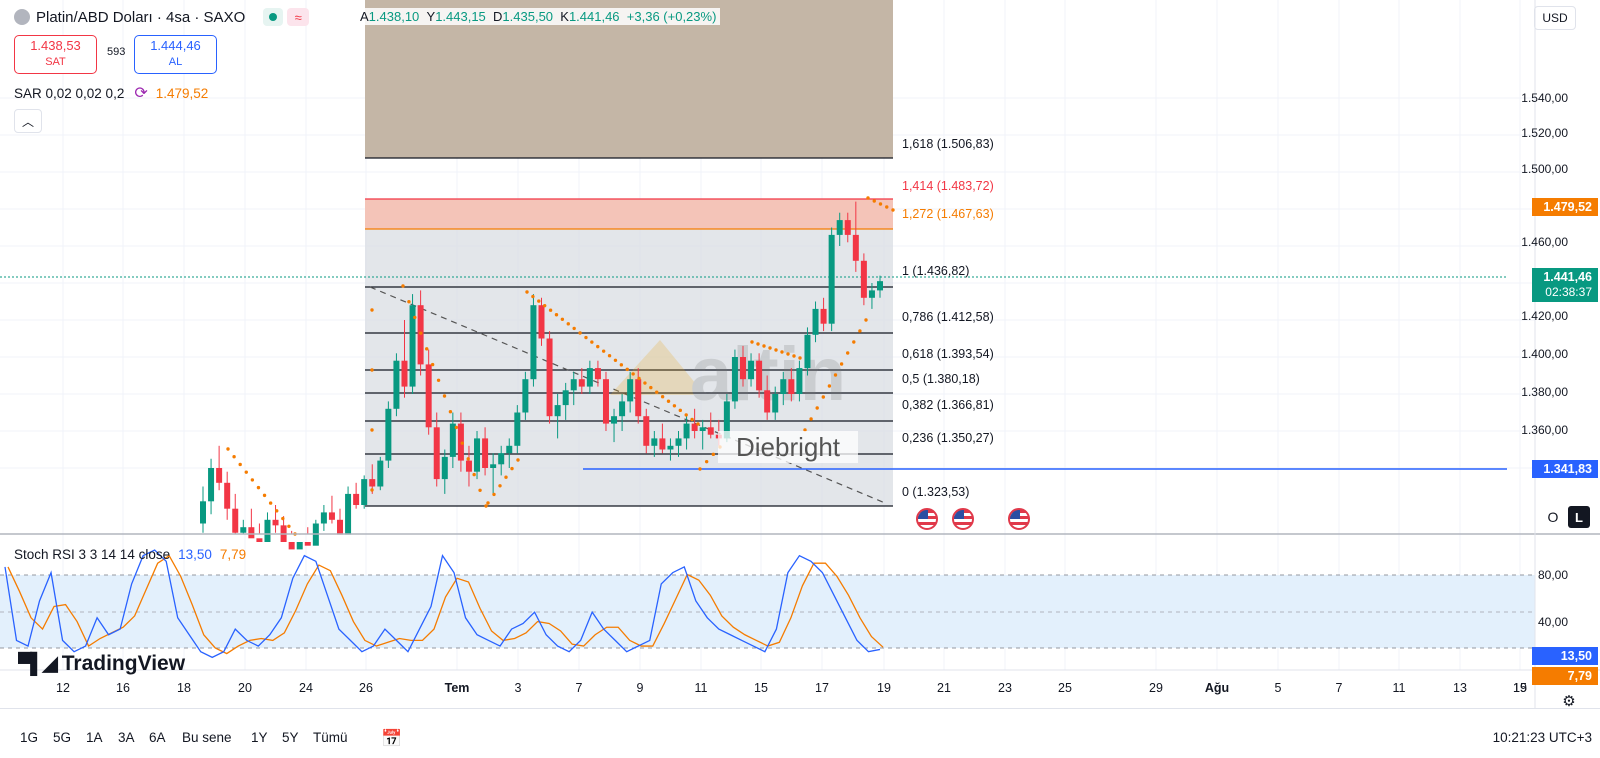 The width and height of the screenshot is (1600, 758). I want to click on sar-legend: SAR 0,02 0,02 0,2 ⟳ 1.479,52, so click(111, 93).